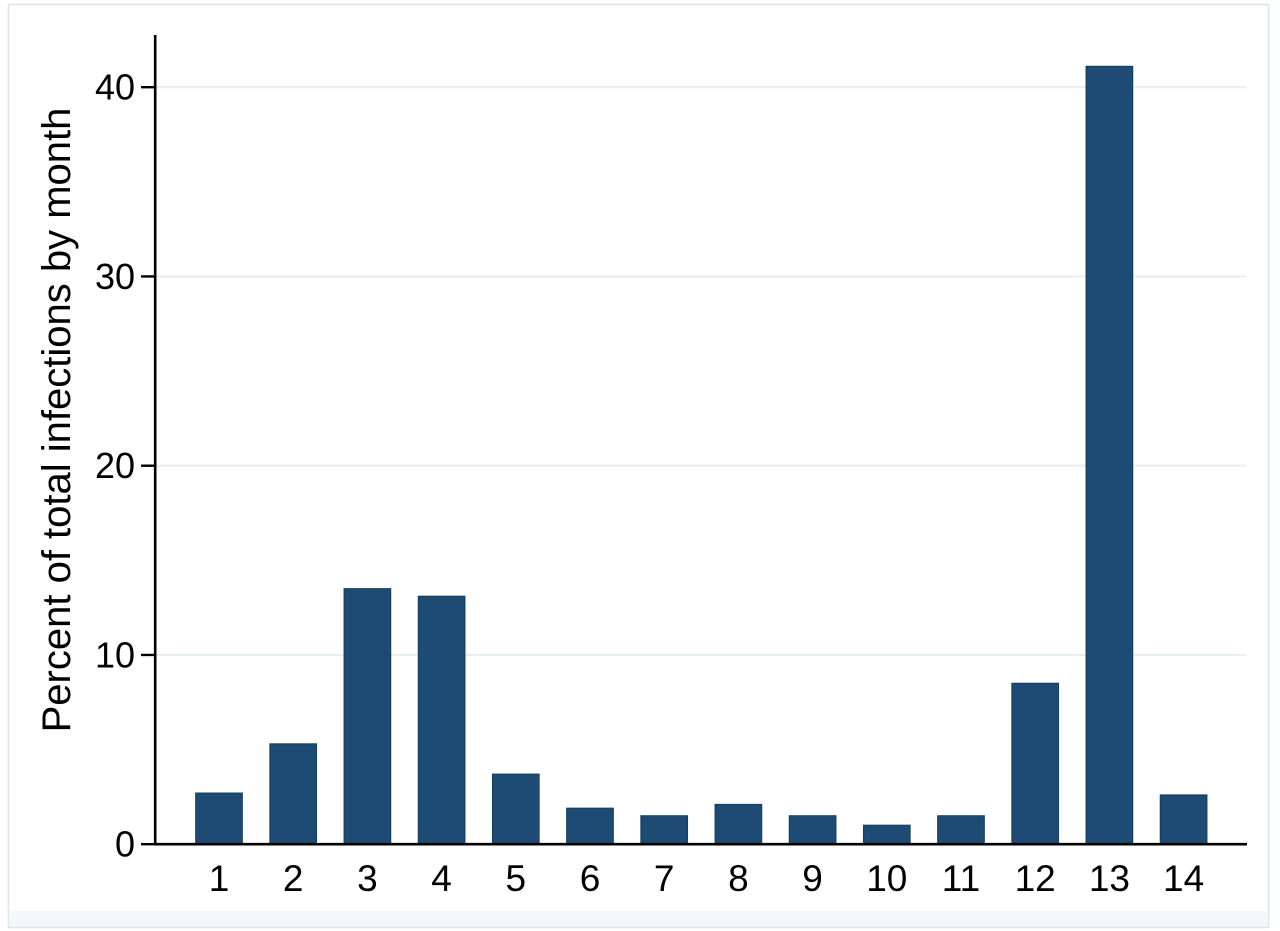 The height and width of the screenshot is (931, 1280). I want to click on x-tick-label: 10, so click(886, 878).